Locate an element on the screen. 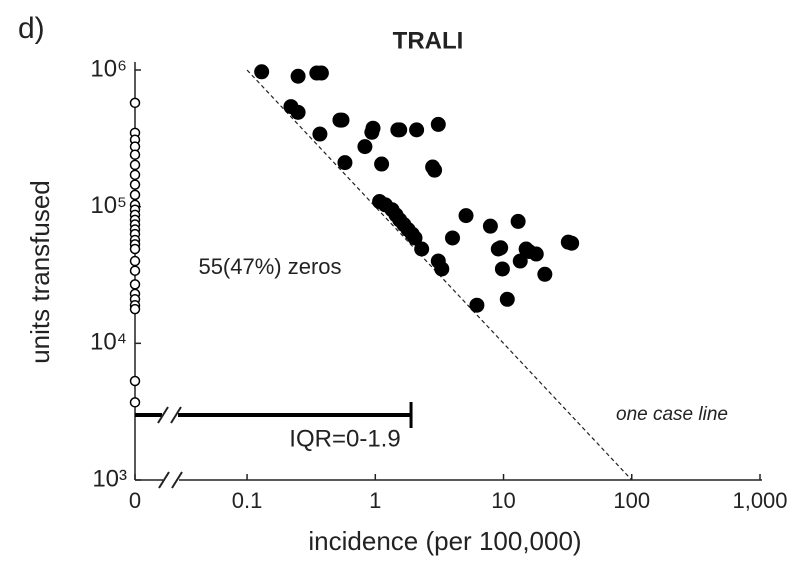  y-tick-label: 10⁵ is located at coordinates (108, 205).